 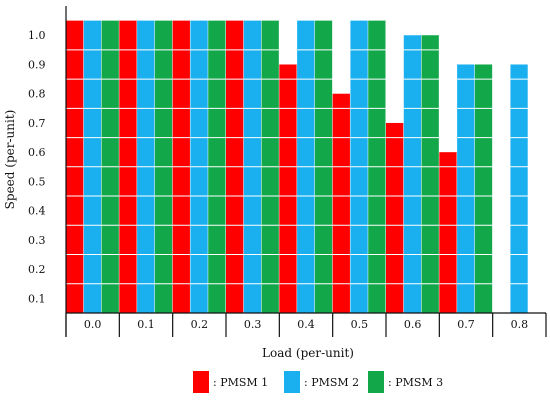 What do you see at coordinates (37, 123) in the screenshot?
I see `y-tick-label: 0.7` at bounding box center [37, 123].